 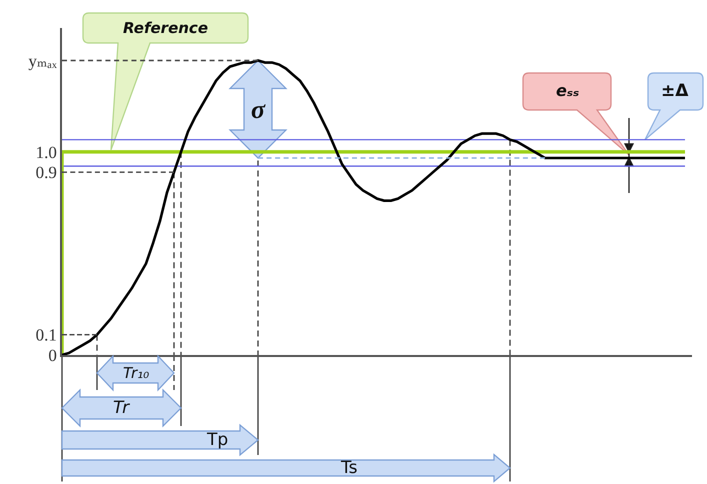 What do you see at coordinates (42, 60) in the screenshot?
I see `y-tick-label: yₘₐₓ` at bounding box center [42, 60].